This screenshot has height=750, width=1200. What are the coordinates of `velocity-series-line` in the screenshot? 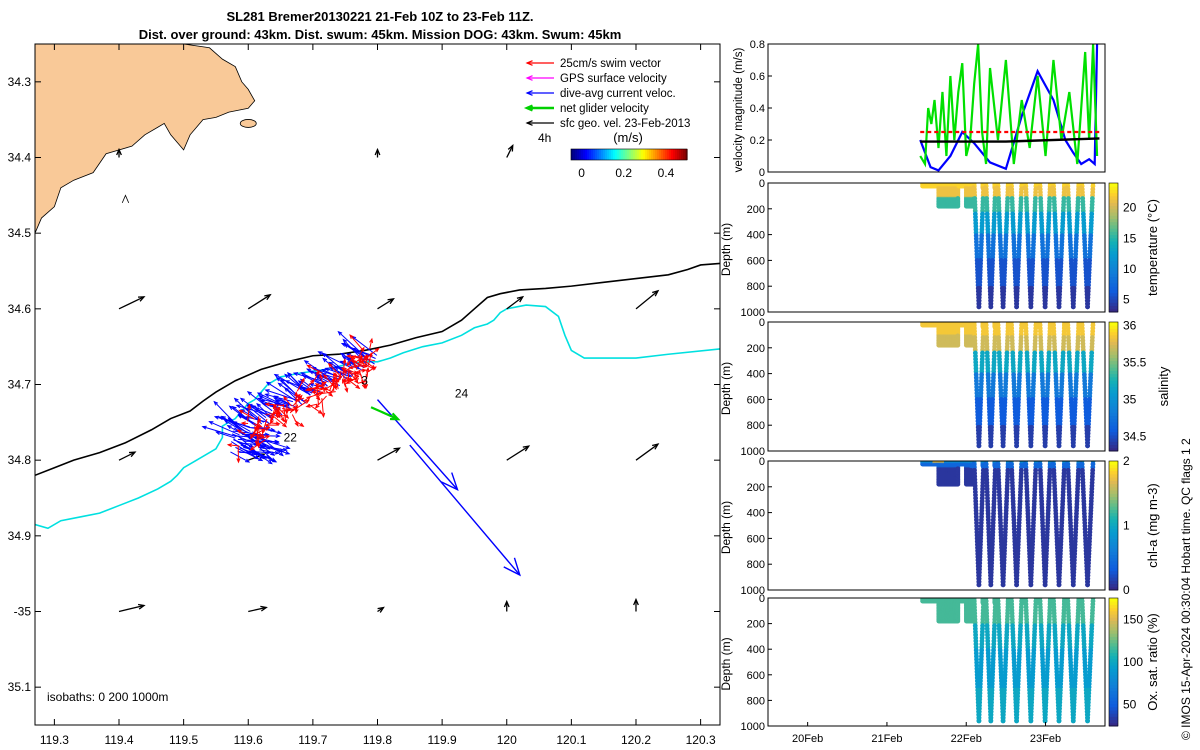 It's located at (1009, 108).